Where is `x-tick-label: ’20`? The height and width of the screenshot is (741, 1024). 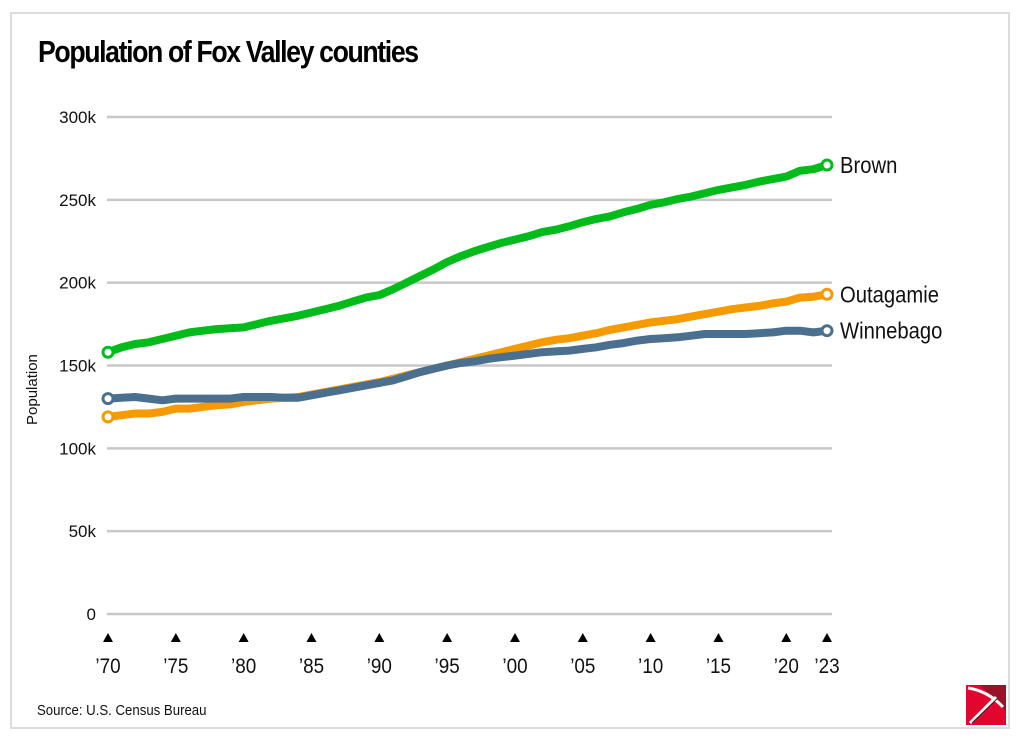 x-tick-label: ’20 is located at coordinates (786, 666).